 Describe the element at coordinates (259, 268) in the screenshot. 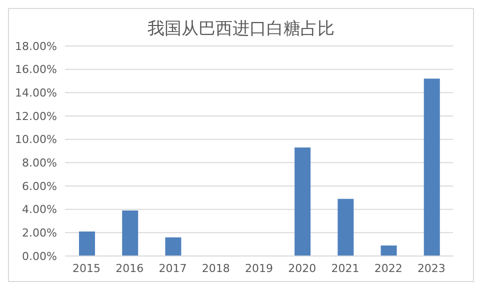

I see `x-tick-label: 2019` at that location.